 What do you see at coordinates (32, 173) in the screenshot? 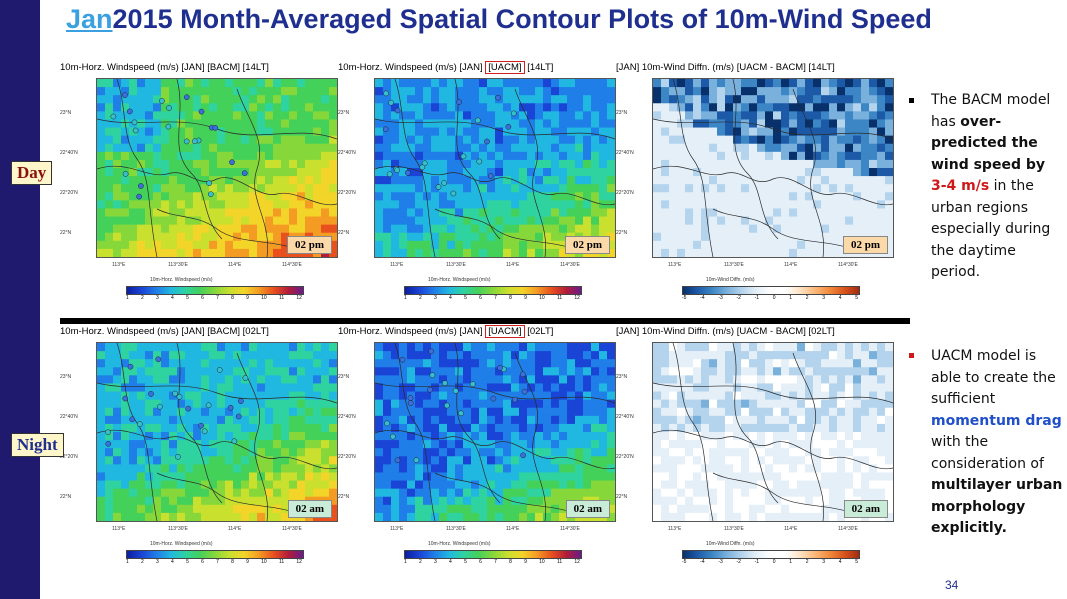
I see `day-label: Day` at bounding box center [32, 173].